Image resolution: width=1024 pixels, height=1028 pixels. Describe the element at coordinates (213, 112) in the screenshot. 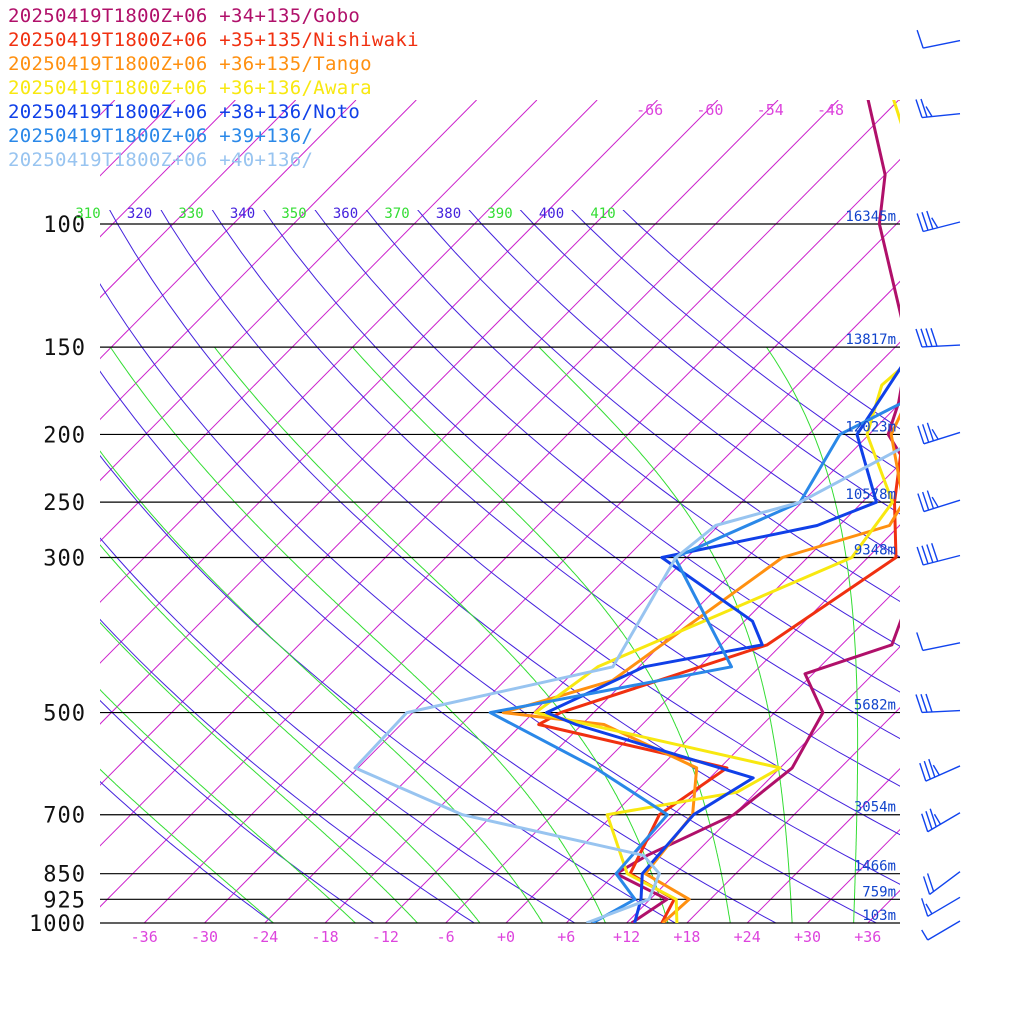

I see `legend-entry: 20250419T1800Z+06 +38+136/Noto` at that location.